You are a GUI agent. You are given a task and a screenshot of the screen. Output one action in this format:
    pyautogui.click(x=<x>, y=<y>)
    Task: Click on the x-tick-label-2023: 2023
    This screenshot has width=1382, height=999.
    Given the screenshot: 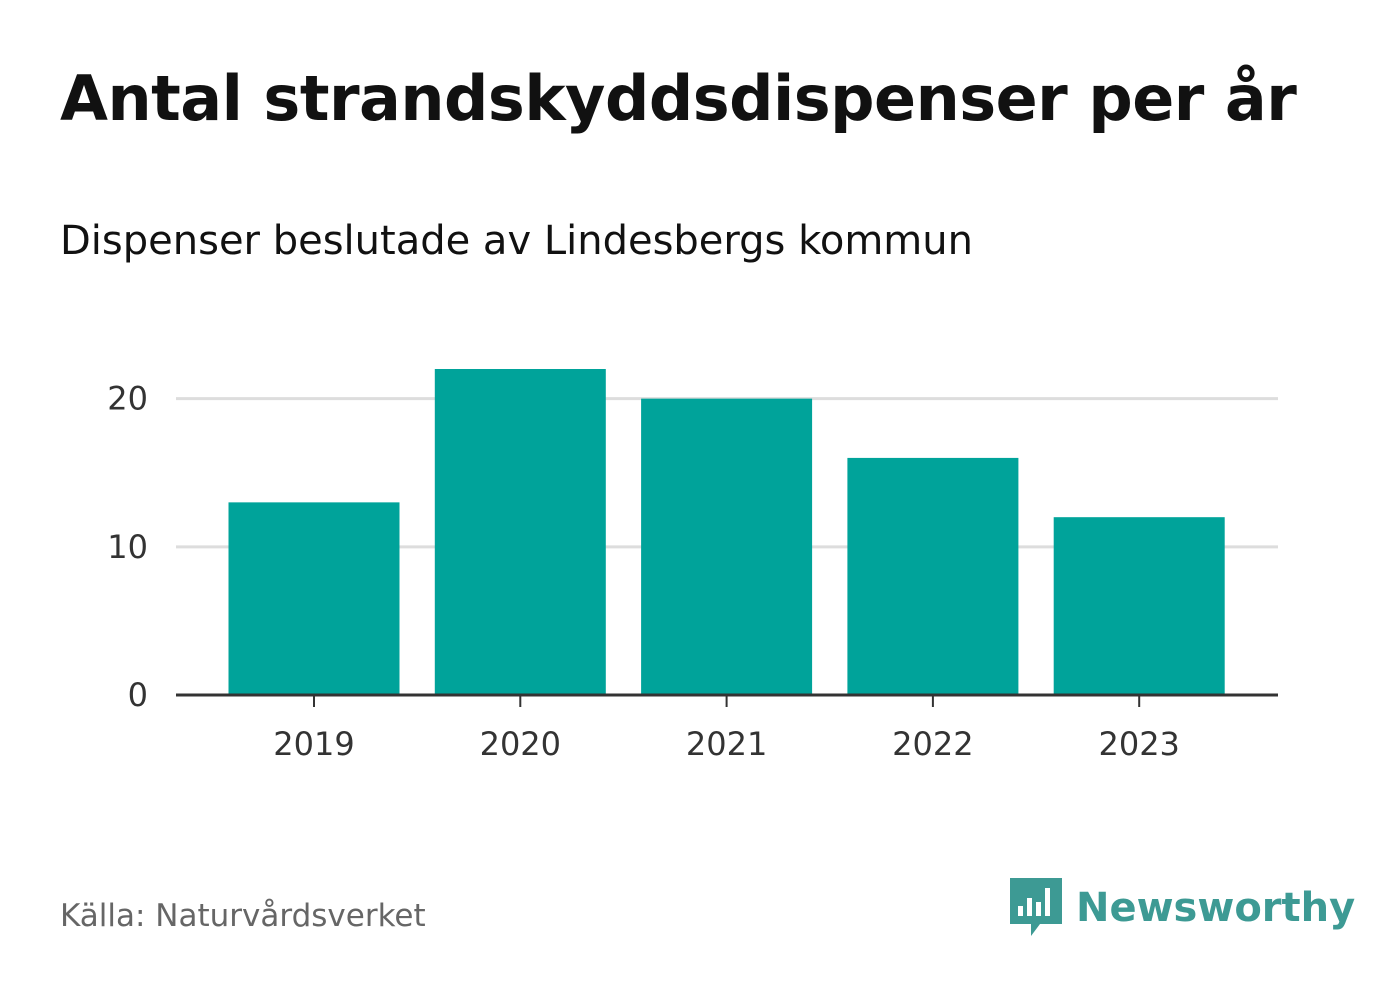 What is the action you would take?
    pyautogui.click(x=1138, y=744)
    